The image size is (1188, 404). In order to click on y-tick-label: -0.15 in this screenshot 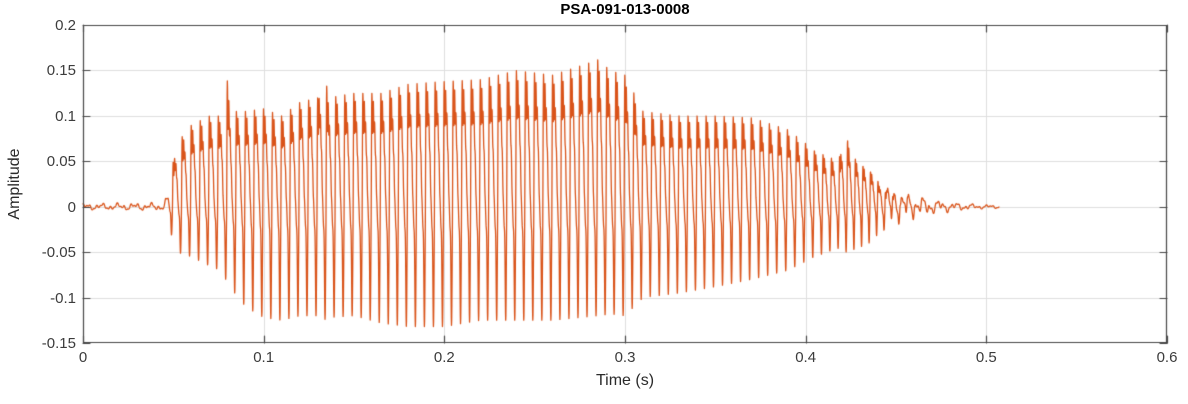, I will do `click(58, 343)`.